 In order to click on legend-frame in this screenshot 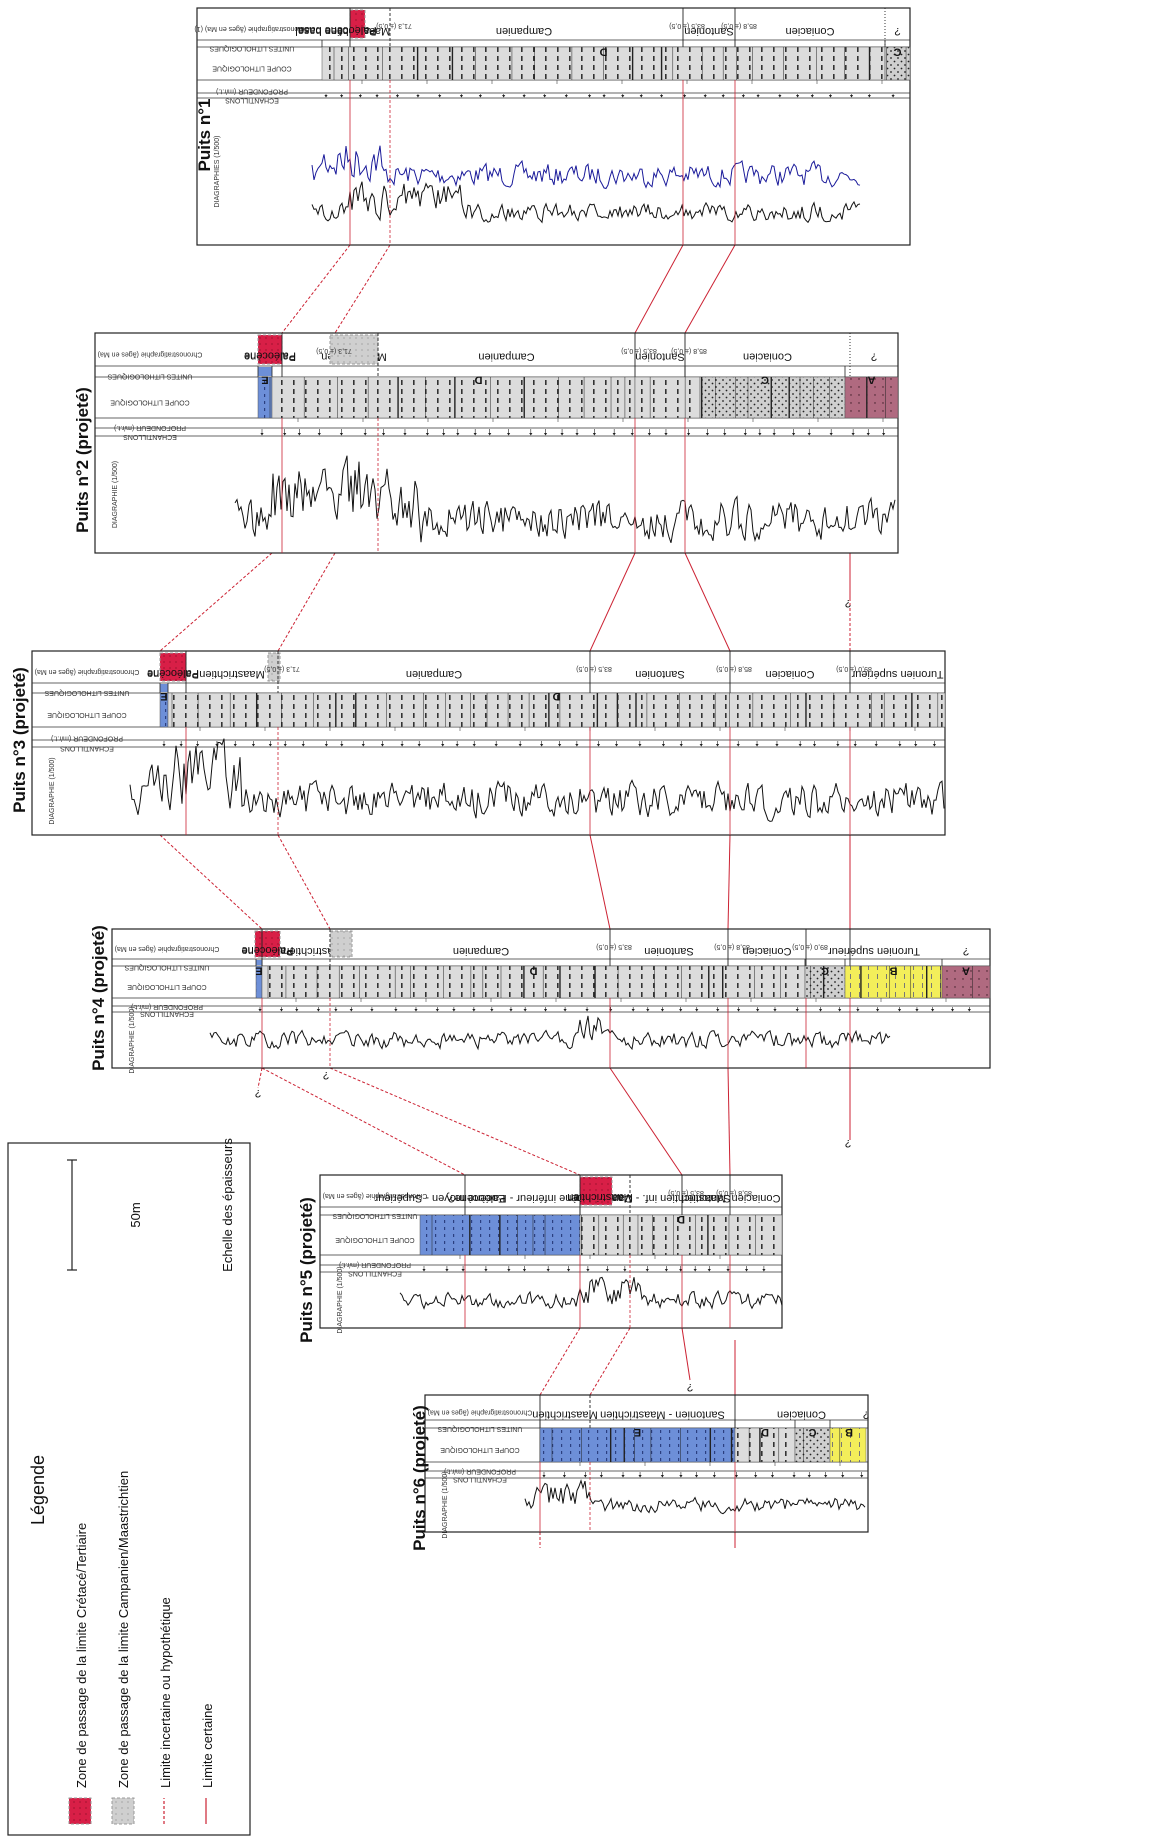, I will do `click(129, 1489)`.